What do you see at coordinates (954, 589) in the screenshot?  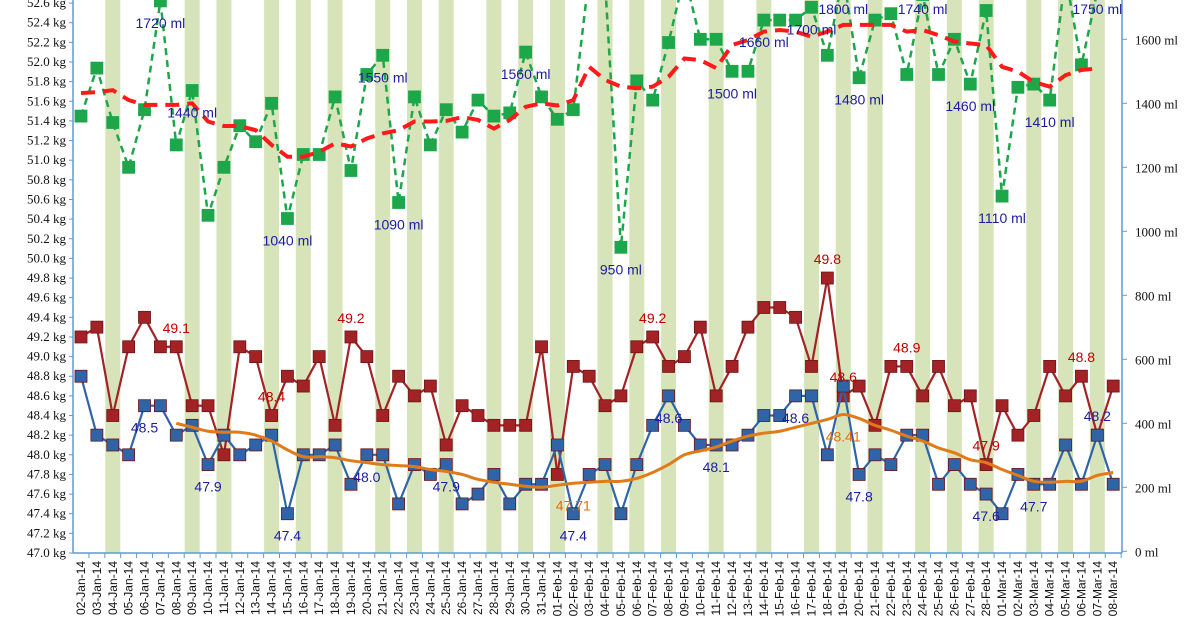 I see `x-tick-label: 26-Feb-14` at bounding box center [954, 589].